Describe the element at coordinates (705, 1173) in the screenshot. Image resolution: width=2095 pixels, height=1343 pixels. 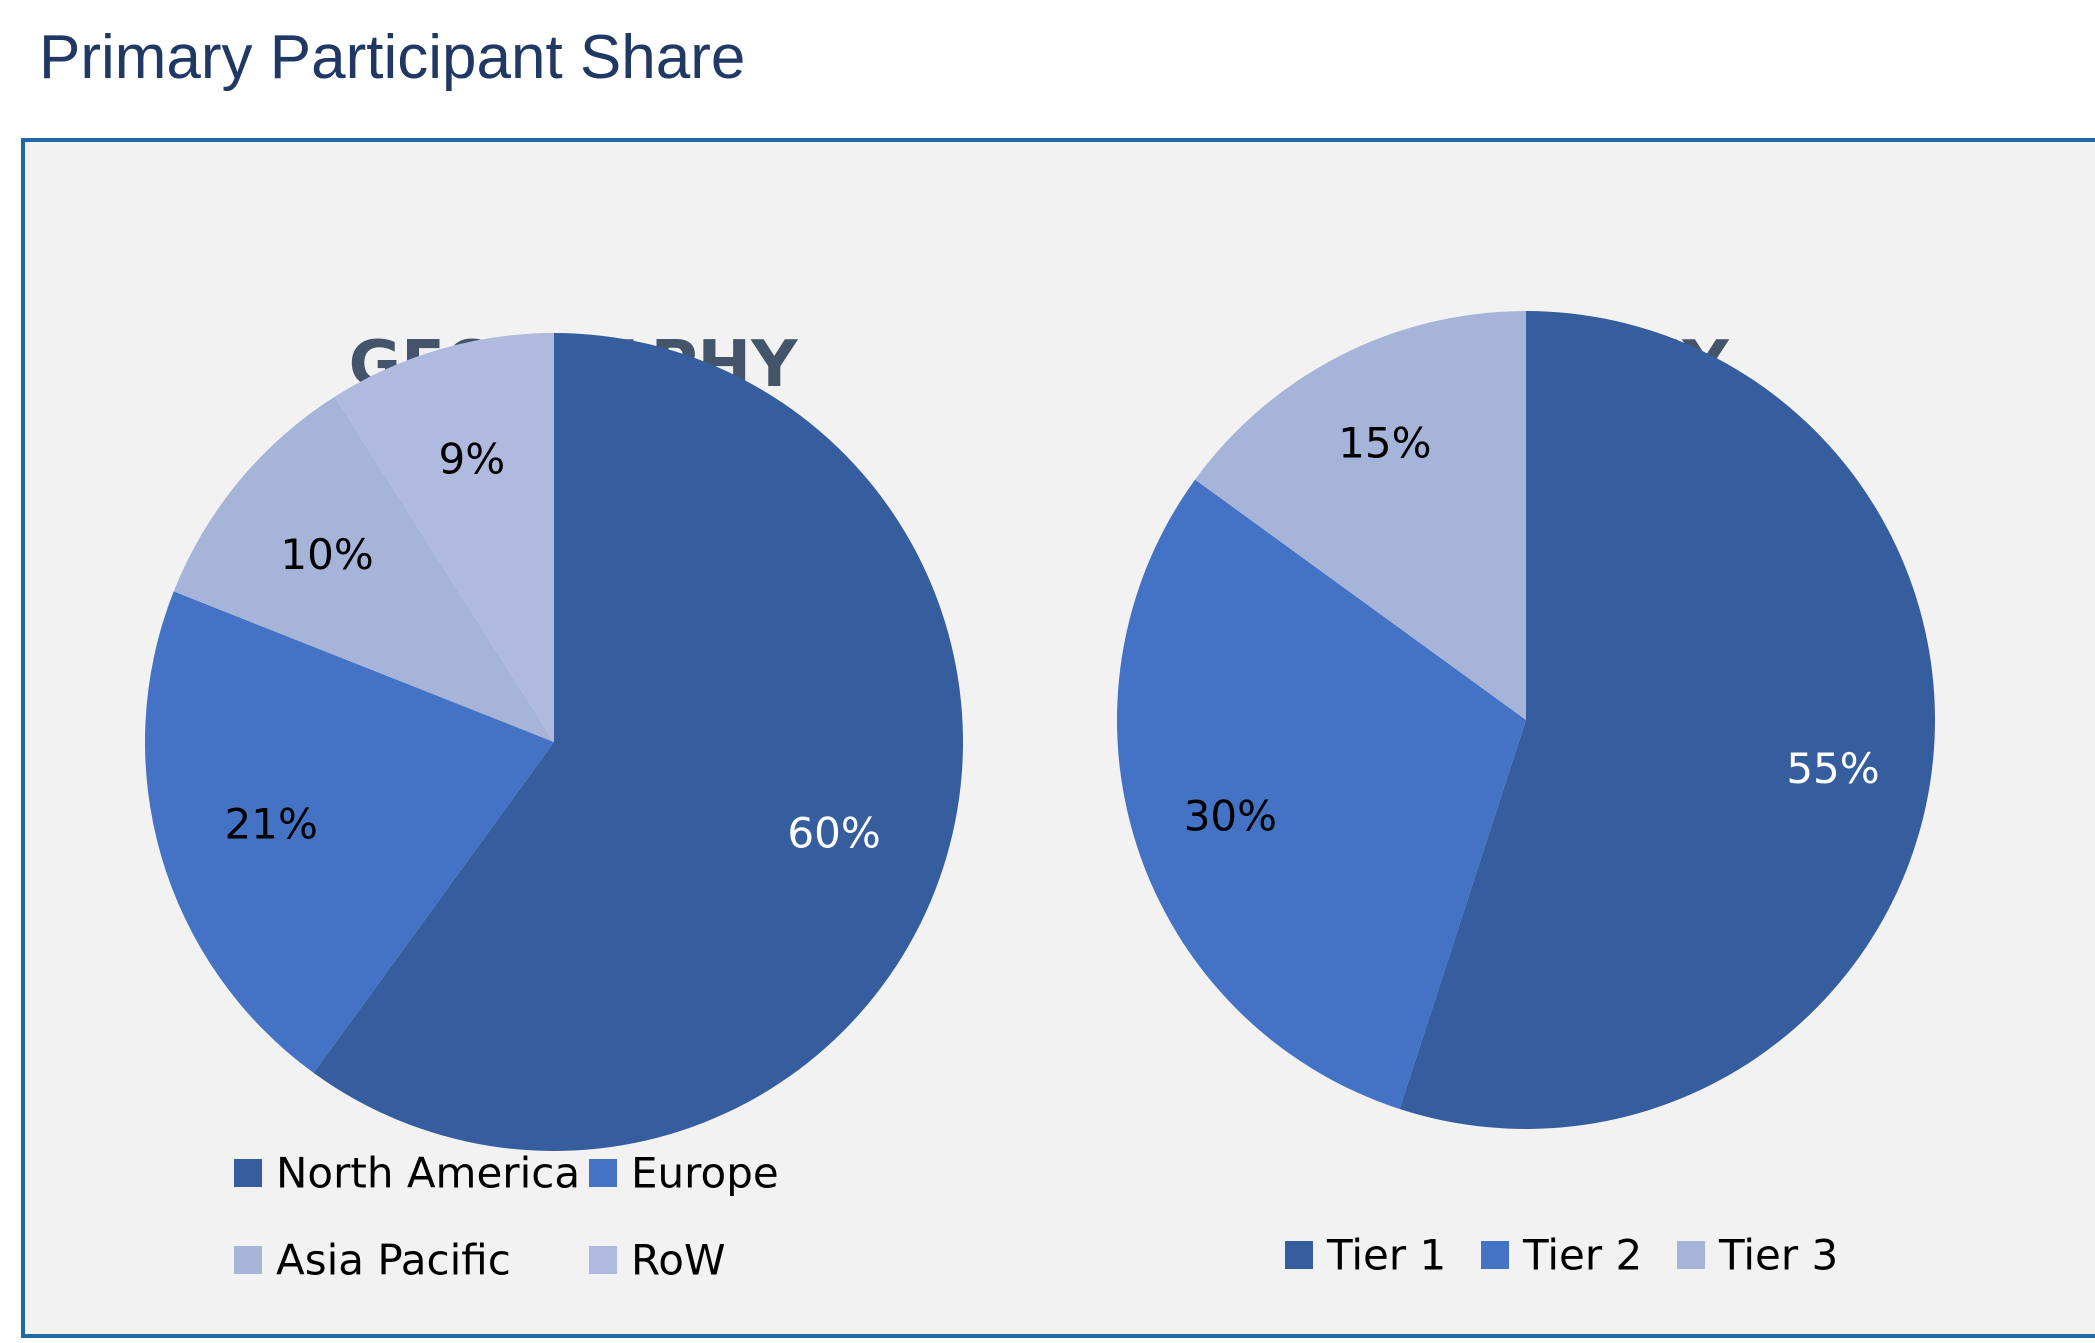
I see `geography-legend-label-europe: Europe` at that location.